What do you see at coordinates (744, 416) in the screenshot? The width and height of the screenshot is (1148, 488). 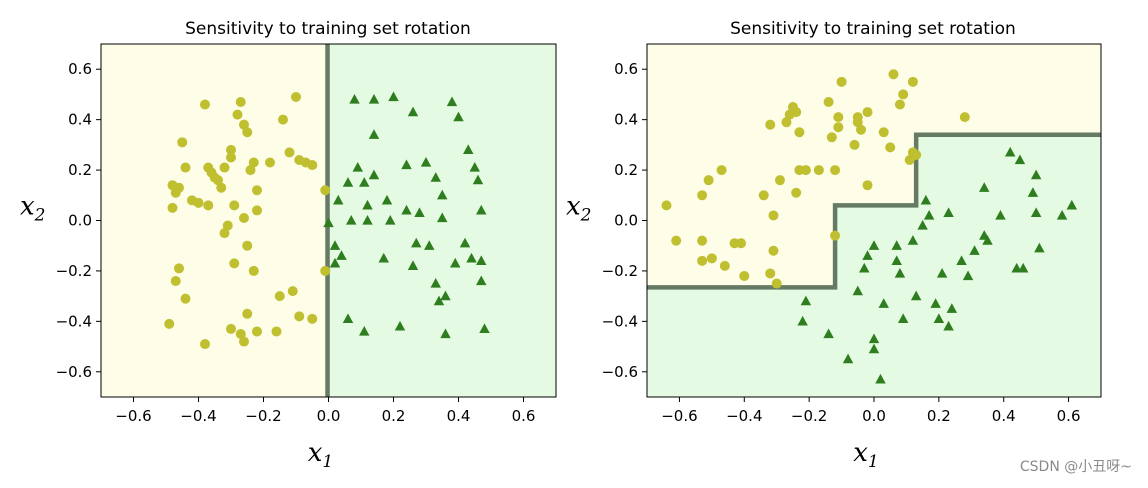 I see `x-tick-label: −0.4` at bounding box center [744, 416].